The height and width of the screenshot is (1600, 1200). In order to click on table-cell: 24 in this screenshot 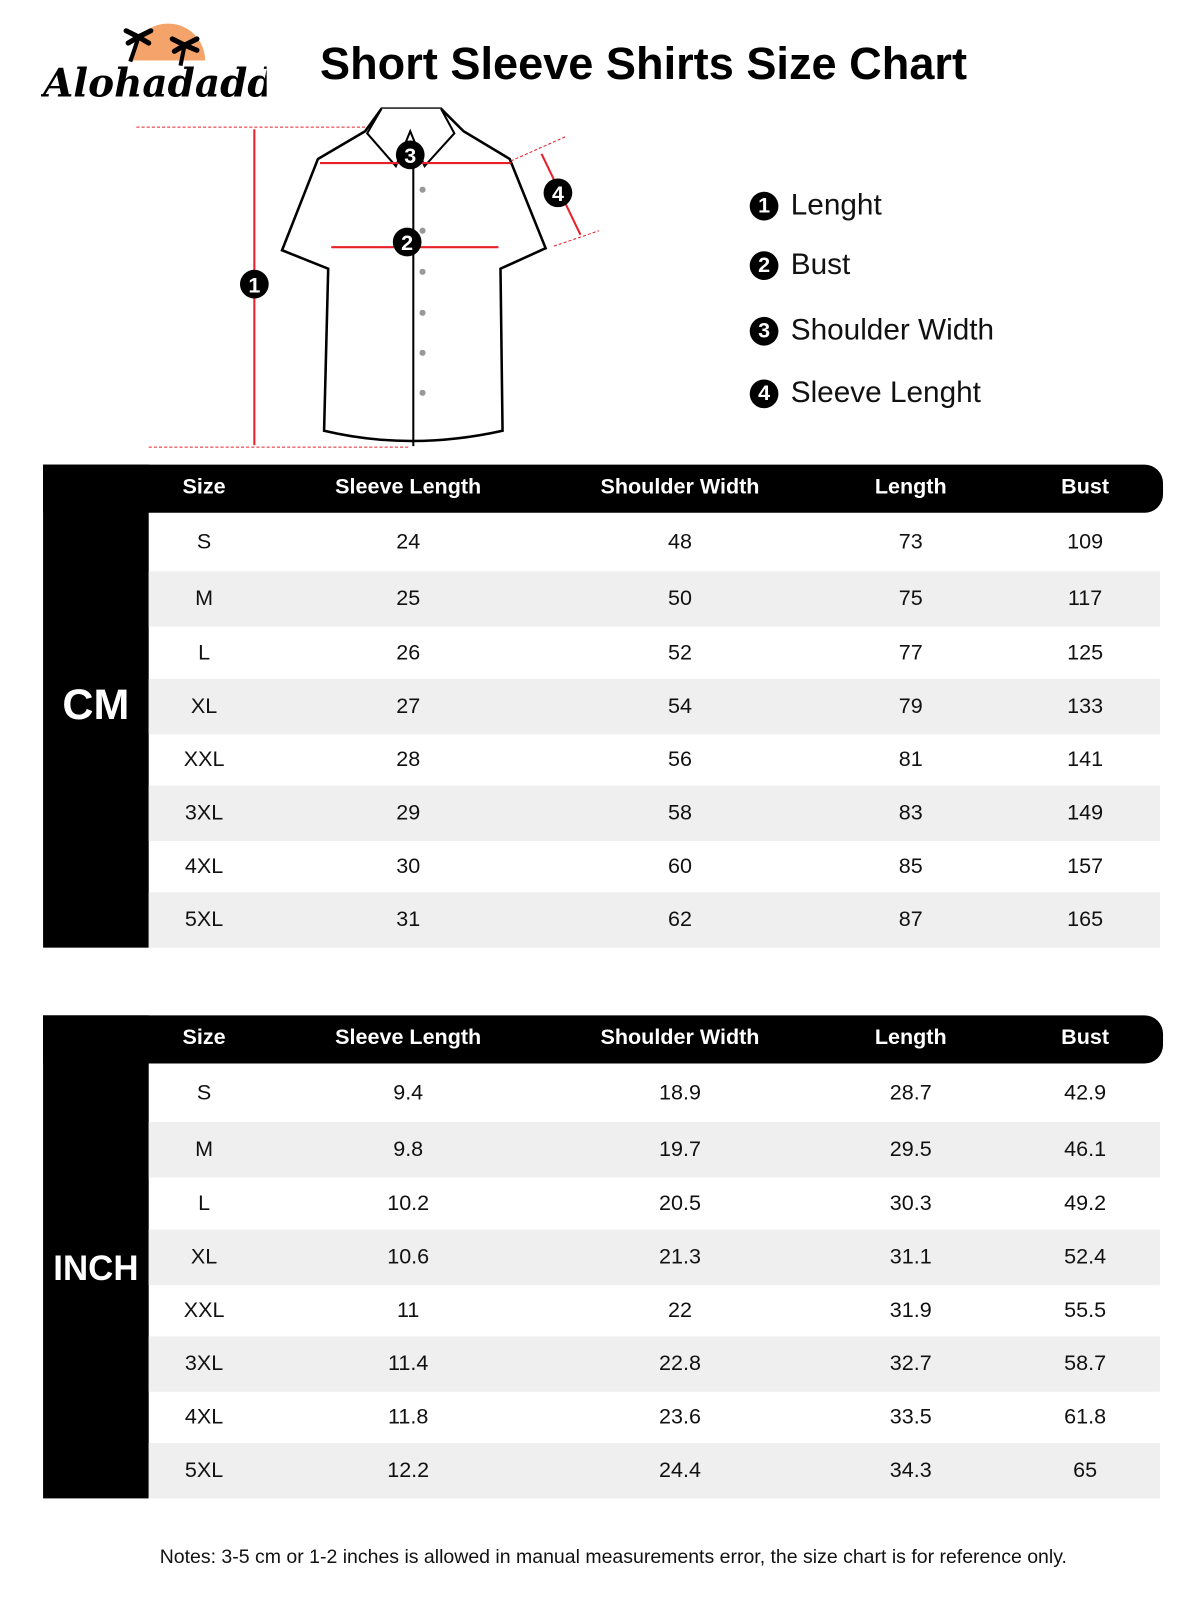, I will do `click(408, 542)`.